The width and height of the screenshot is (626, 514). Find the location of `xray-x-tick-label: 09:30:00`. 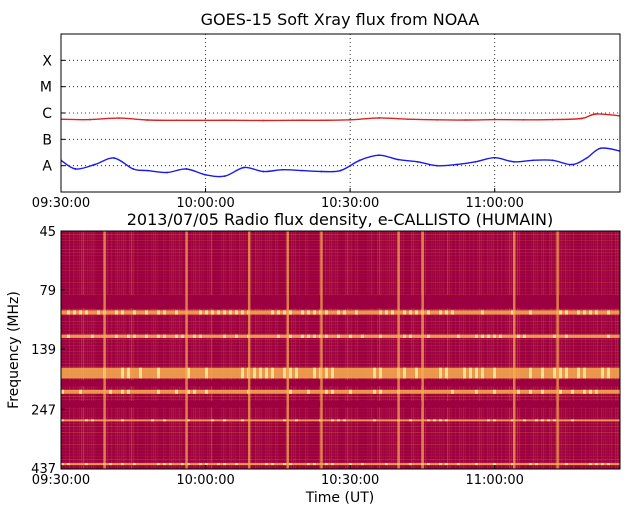

xray-x-tick-label: 09:30:00 is located at coordinates (61, 203).